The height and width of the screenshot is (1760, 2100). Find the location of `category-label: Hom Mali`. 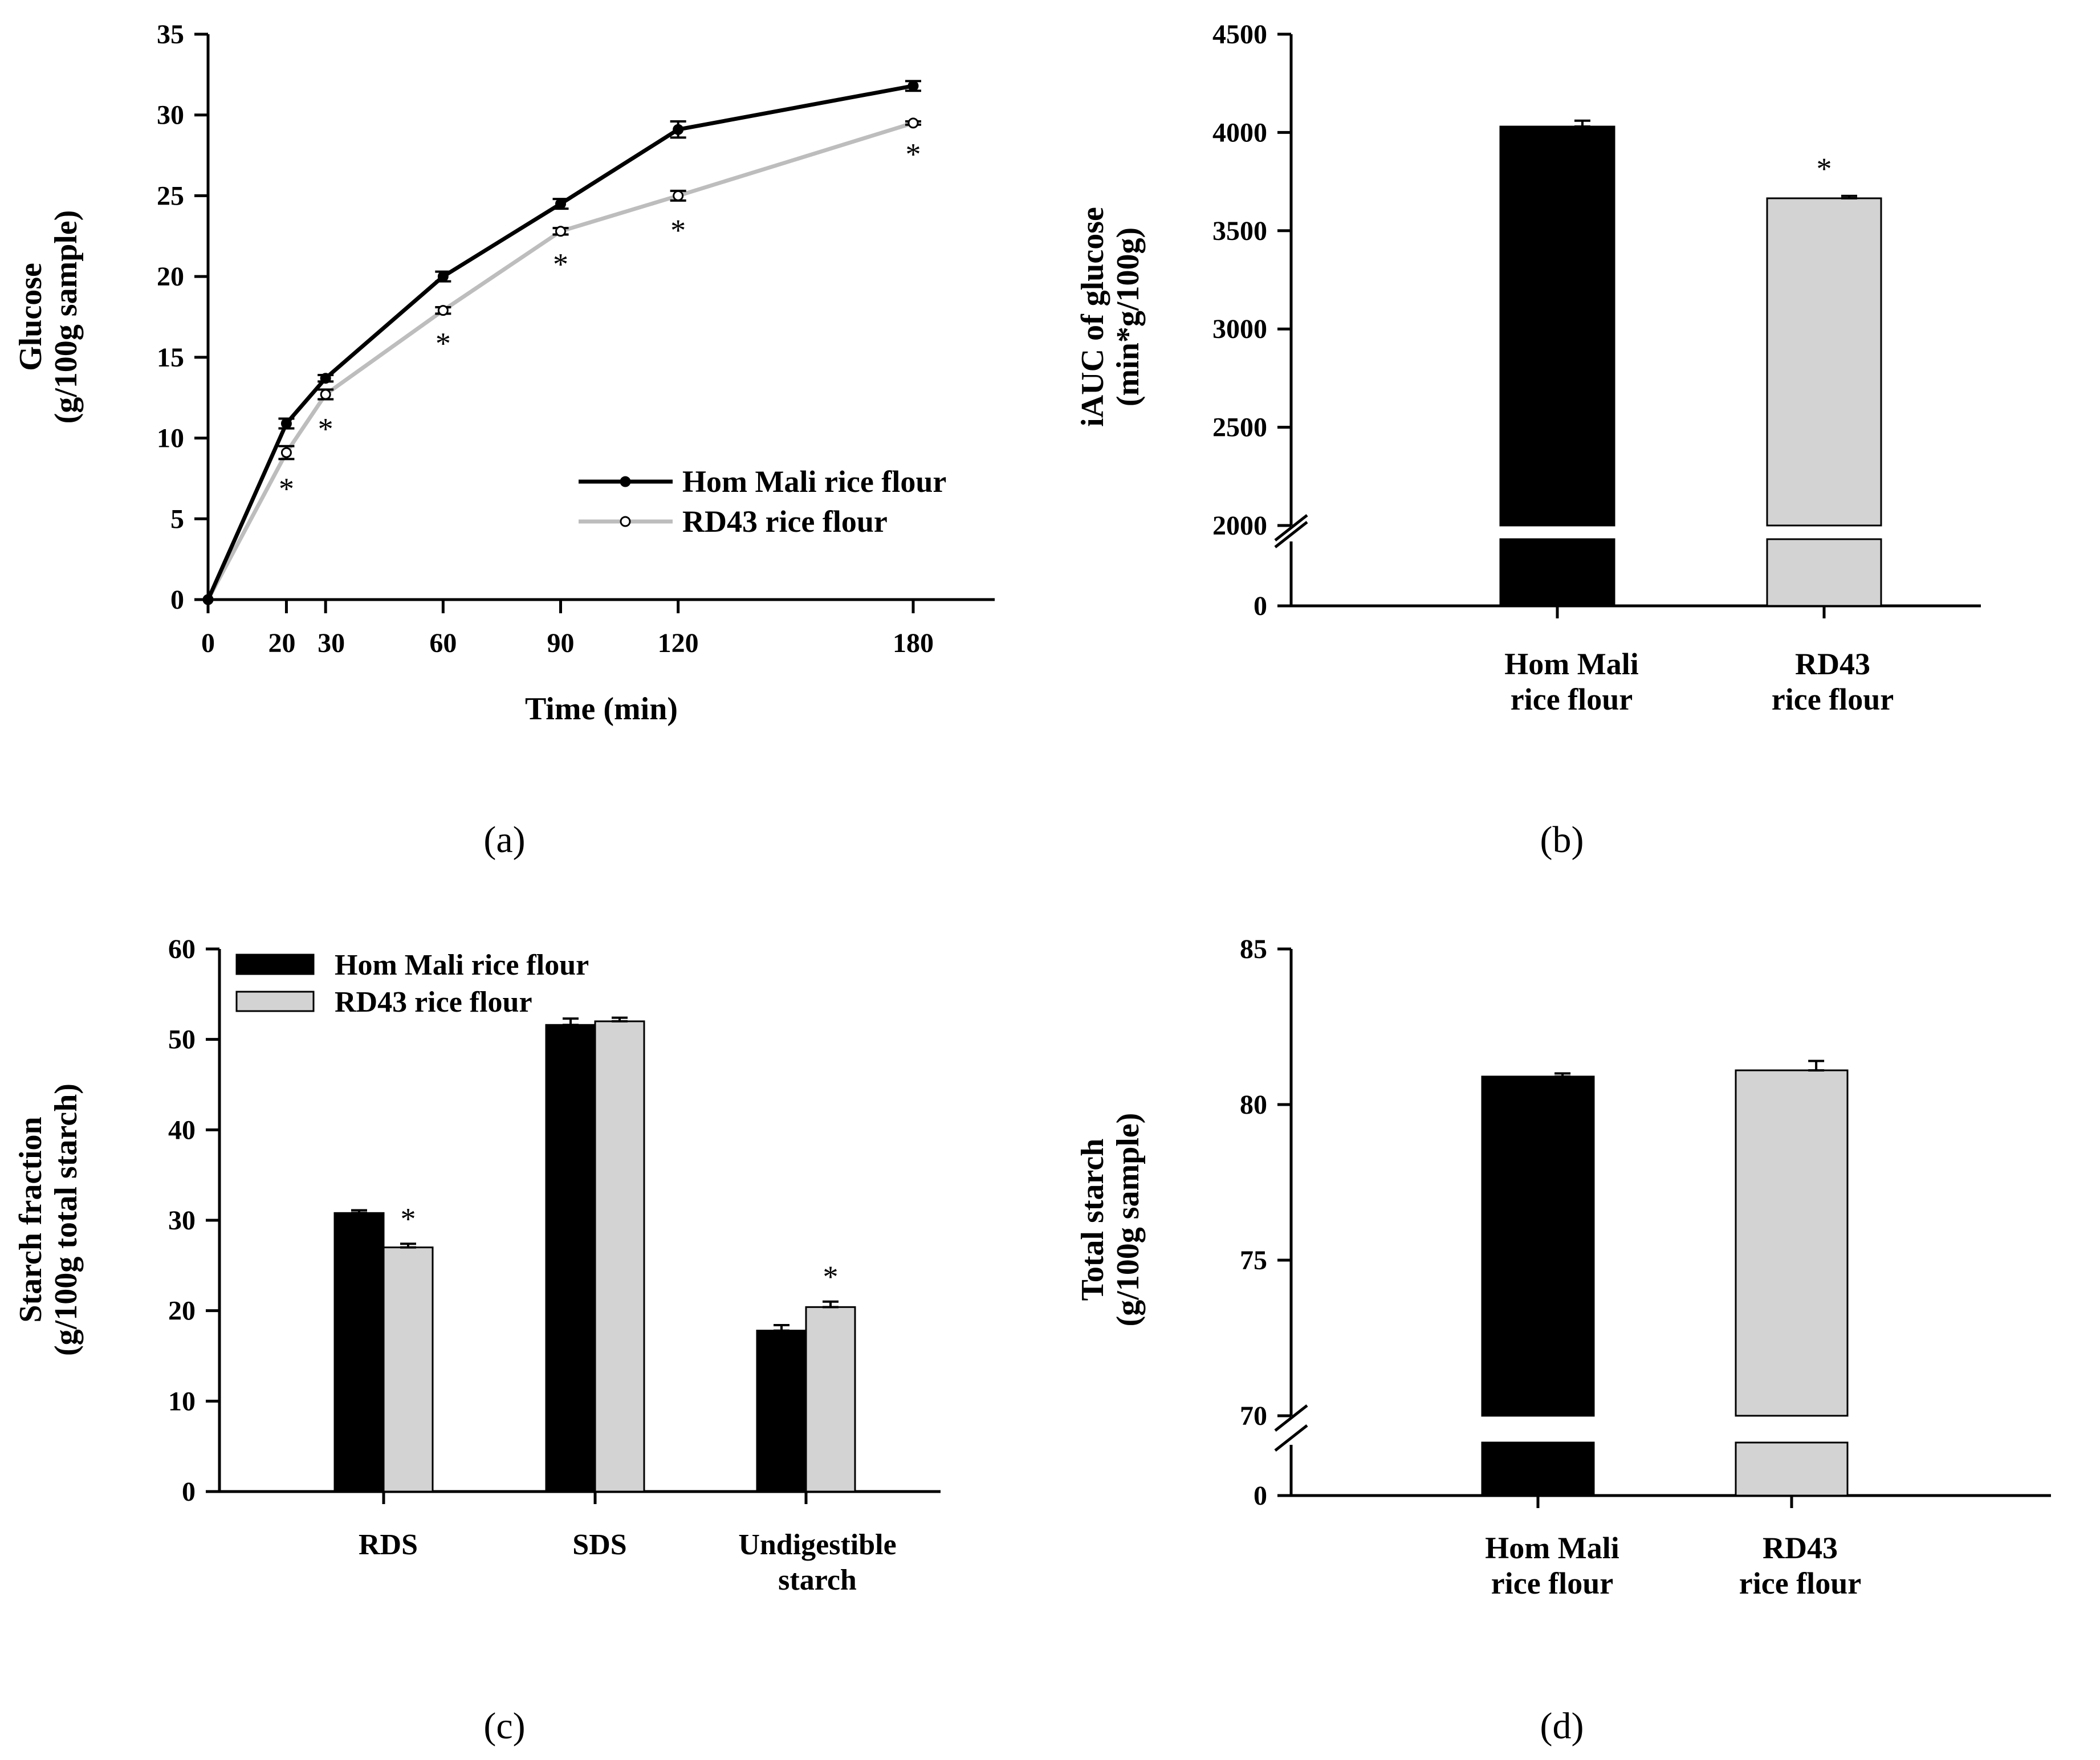

category-label: Hom Mali is located at coordinates (1571, 664).